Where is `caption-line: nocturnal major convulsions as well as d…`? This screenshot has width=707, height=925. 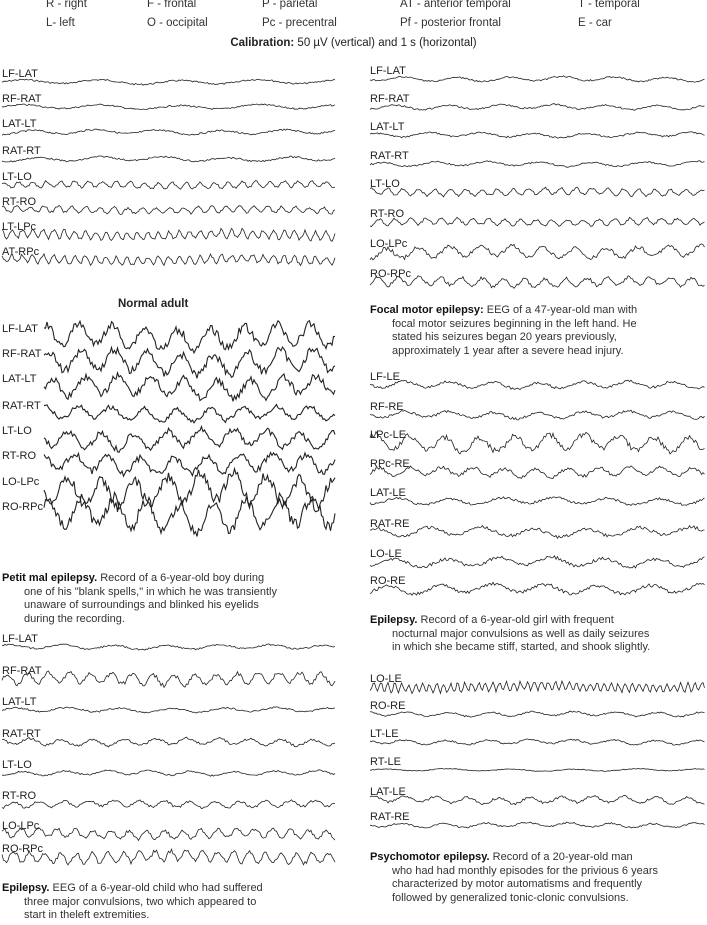
caption-line: nocturnal major convulsions as well as d… is located at coordinates (521, 633).